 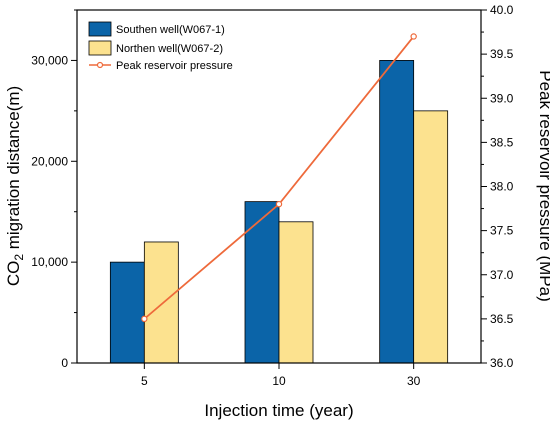 What do you see at coordinates (174, 66) in the screenshot?
I see `legend-label-peak-pressure: Peak reservoir pressure` at bounding box center [174, 66].